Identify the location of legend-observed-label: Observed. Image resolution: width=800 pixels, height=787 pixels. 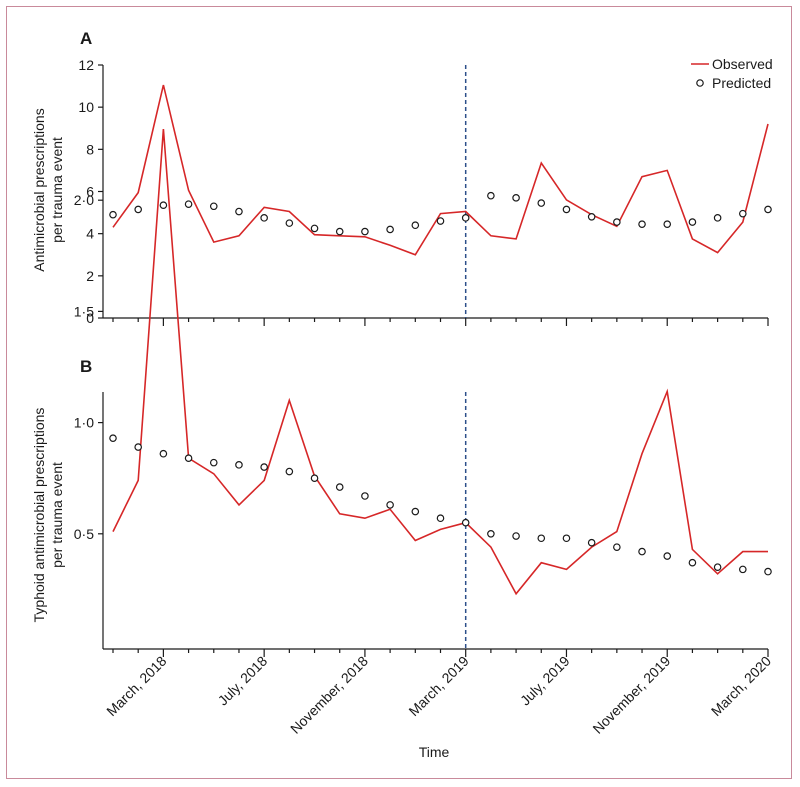
(742, 64).